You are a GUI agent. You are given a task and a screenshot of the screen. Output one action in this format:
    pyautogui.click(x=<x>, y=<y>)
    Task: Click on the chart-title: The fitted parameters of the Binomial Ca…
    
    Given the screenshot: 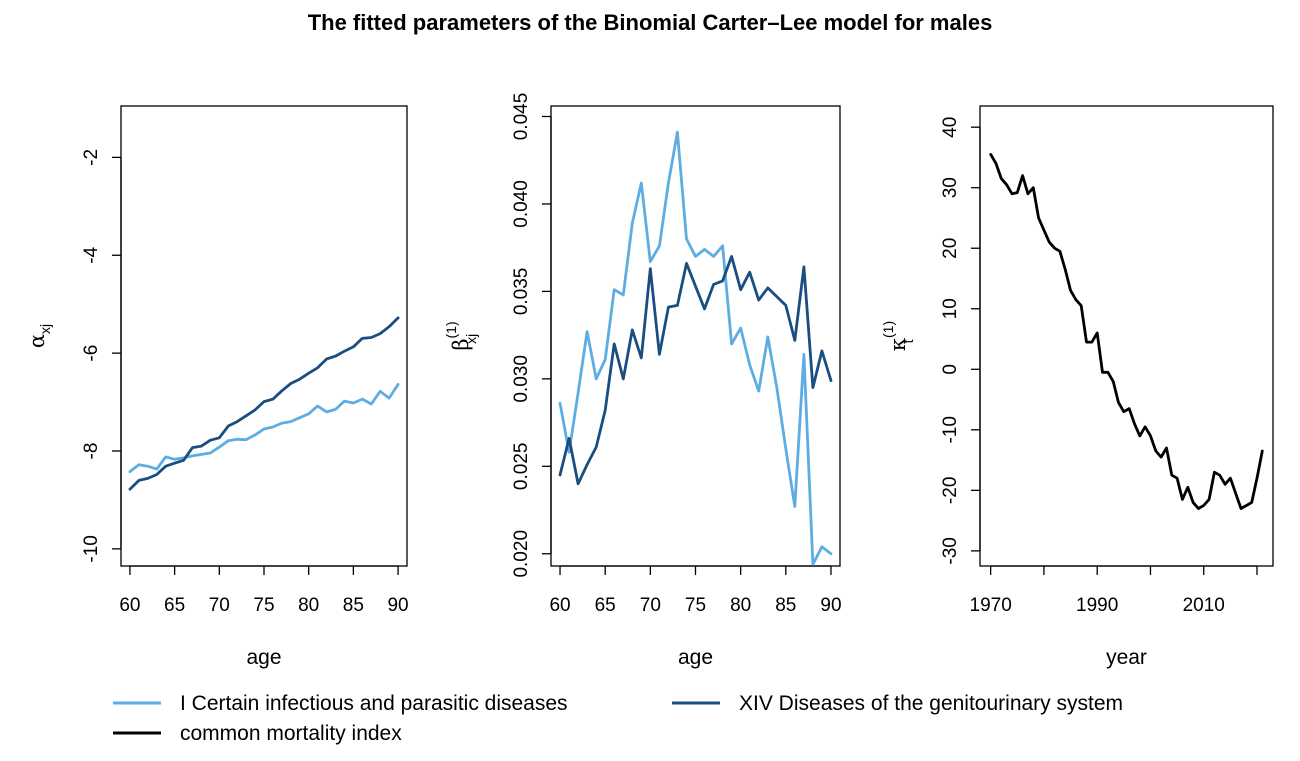 What is the action you would take?
    pyautogui.click(x=650, y=22)
    